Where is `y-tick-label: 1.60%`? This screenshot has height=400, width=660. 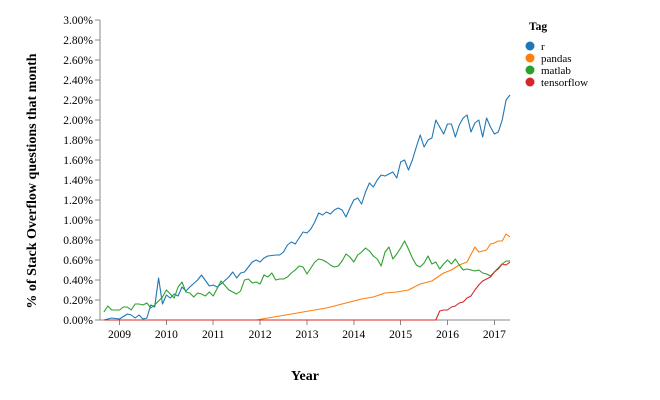
y-tick-label: 1.60% is located at coordinates (78, 161).